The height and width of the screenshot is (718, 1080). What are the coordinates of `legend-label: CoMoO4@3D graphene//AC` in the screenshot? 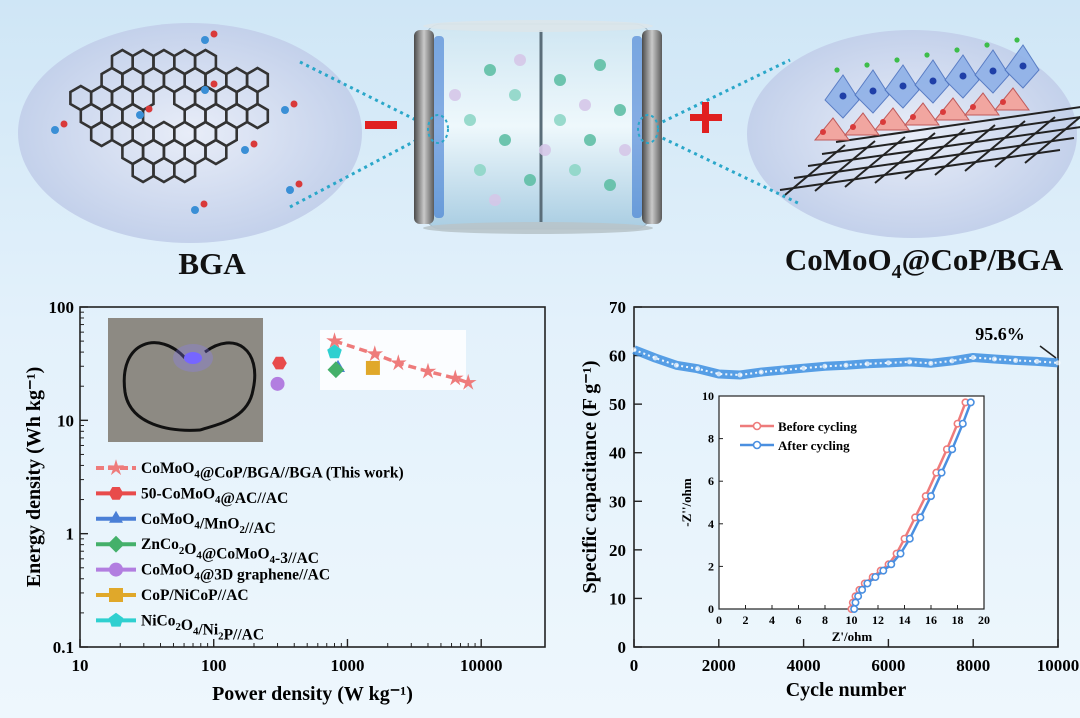 It's located at (235, 573).